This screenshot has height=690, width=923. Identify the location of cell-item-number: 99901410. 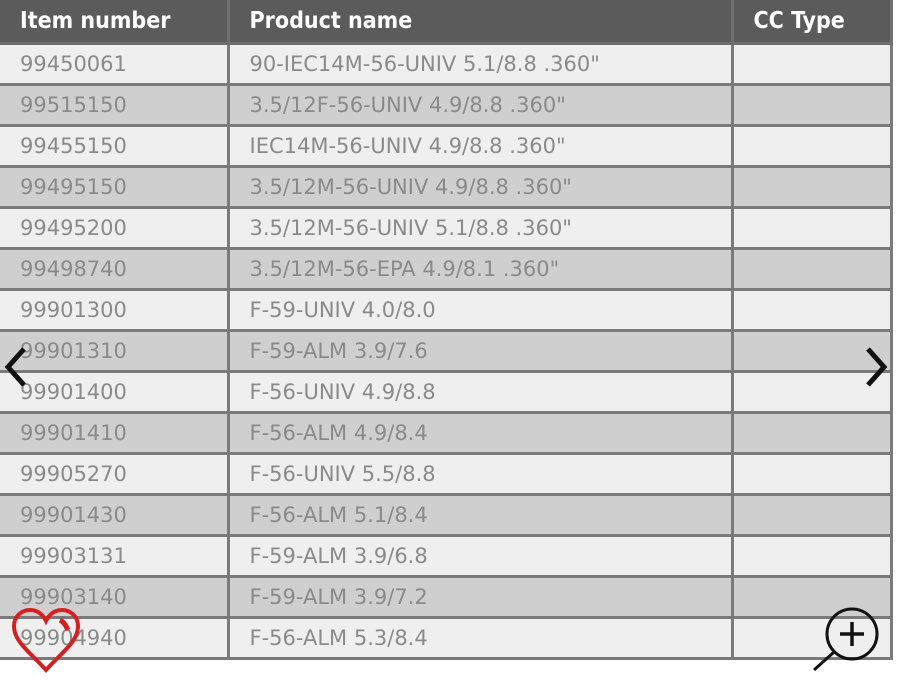
(115, 433).